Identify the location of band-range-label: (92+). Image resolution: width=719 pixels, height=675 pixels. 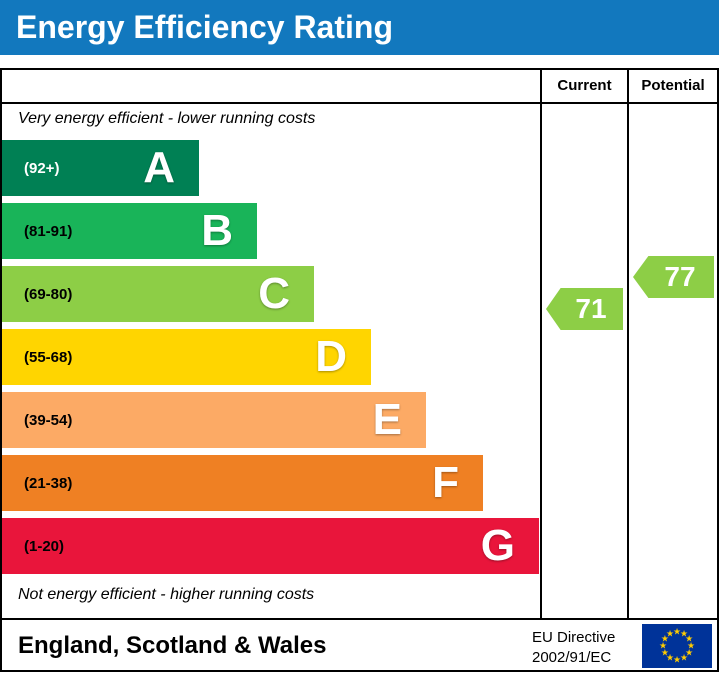
(42, 168).